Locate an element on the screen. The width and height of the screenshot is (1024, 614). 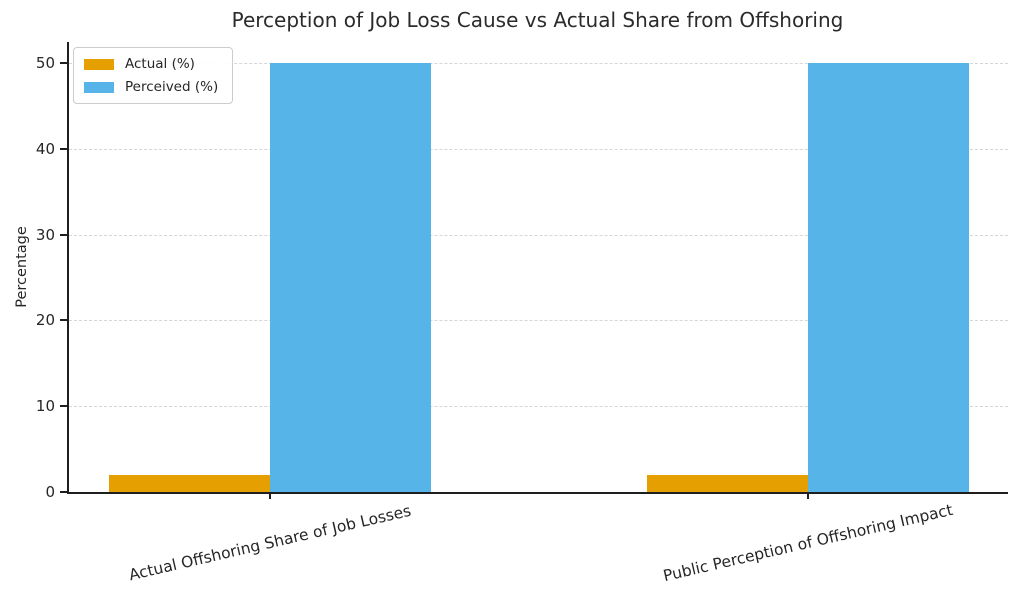
legend: Actual (%) Perceived (%) is located at coordinates (153, 75).